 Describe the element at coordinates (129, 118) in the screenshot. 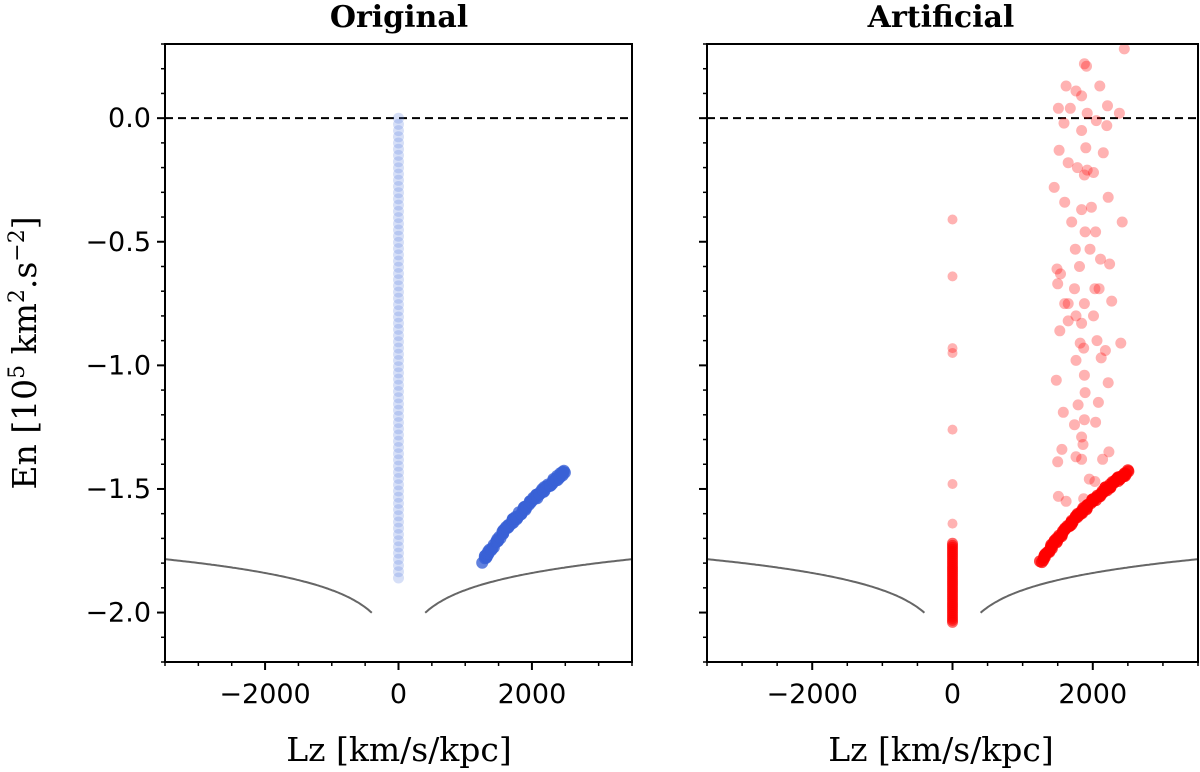

I see `y-tick-label: 0.0` at that location.